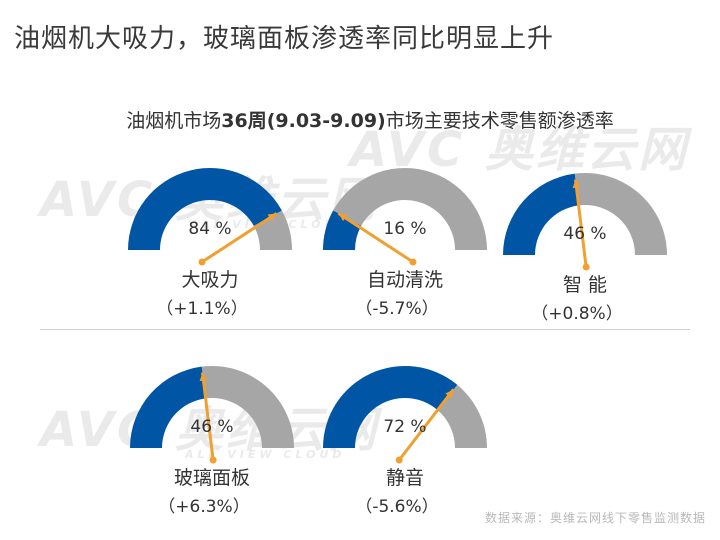 The image size is (720, 540). I want to click on chart-title-range: (9.03-9.09), so click(326, 121).